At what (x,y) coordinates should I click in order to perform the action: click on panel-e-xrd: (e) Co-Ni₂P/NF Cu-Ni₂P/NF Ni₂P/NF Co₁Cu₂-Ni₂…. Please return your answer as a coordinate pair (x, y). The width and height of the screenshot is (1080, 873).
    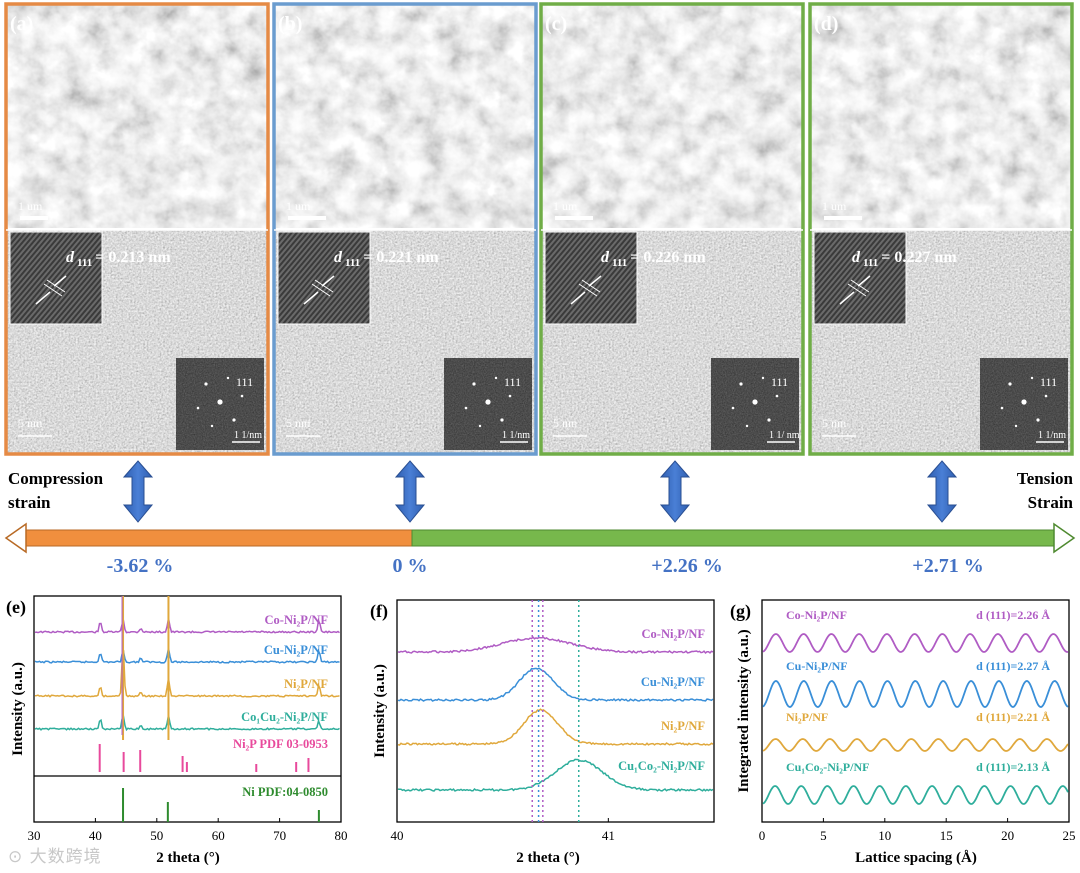
    Looking at the image, I should click on (177, 730).